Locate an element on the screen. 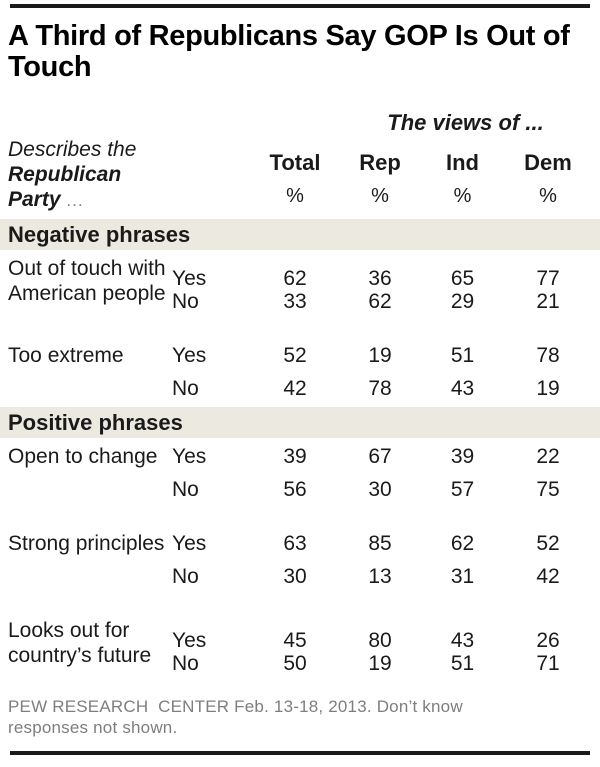 This screenshot has height=767, width=600. value-rep: 85 is located at coordinates (380, 543).